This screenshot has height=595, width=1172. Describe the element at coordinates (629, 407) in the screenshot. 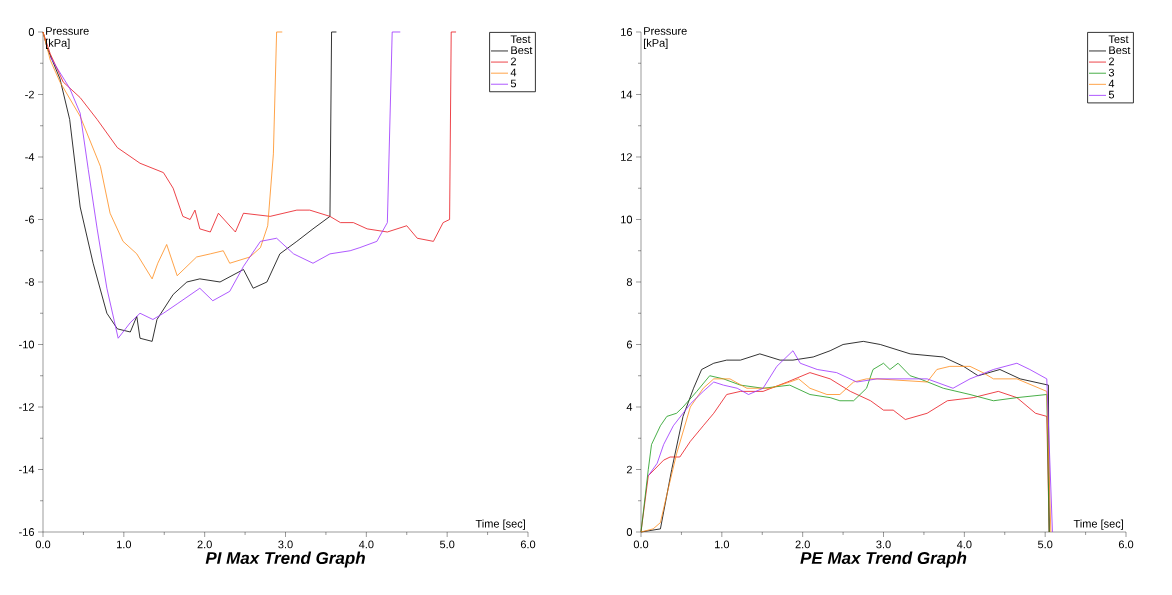

I see `y-tick-label: 4` at that location.